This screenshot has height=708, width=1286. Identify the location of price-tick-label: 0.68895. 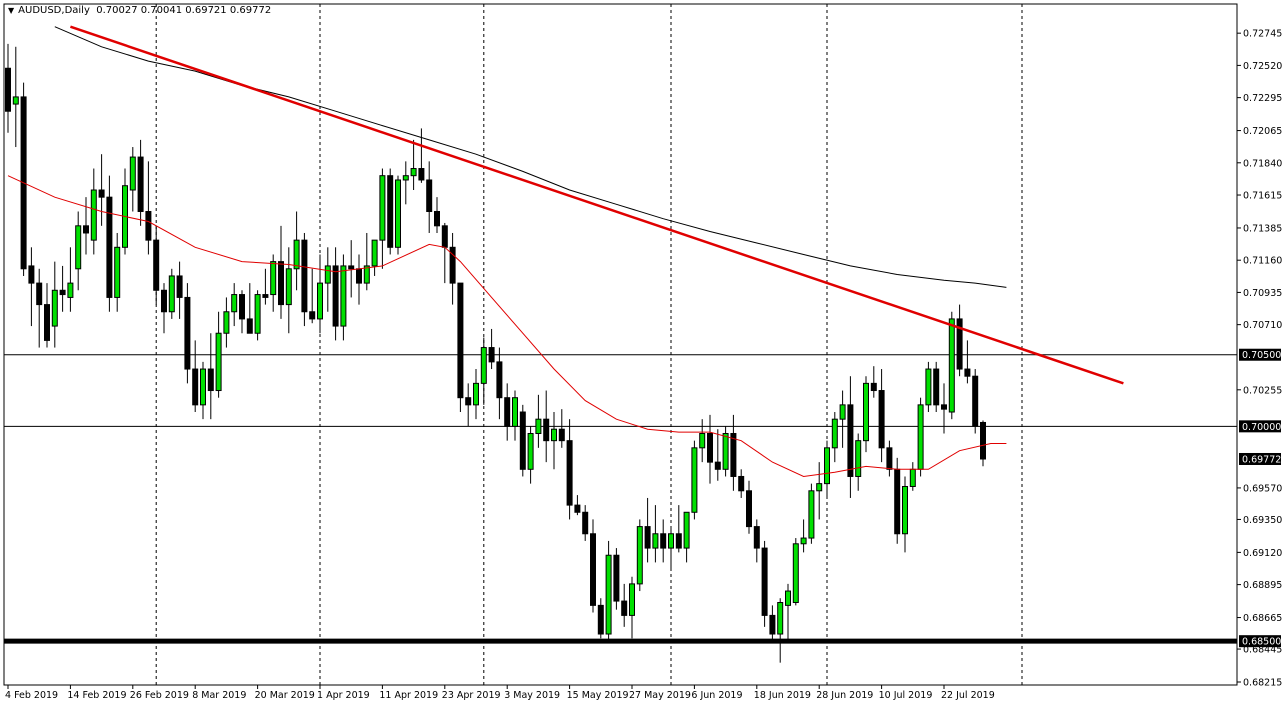
(1262, 585).